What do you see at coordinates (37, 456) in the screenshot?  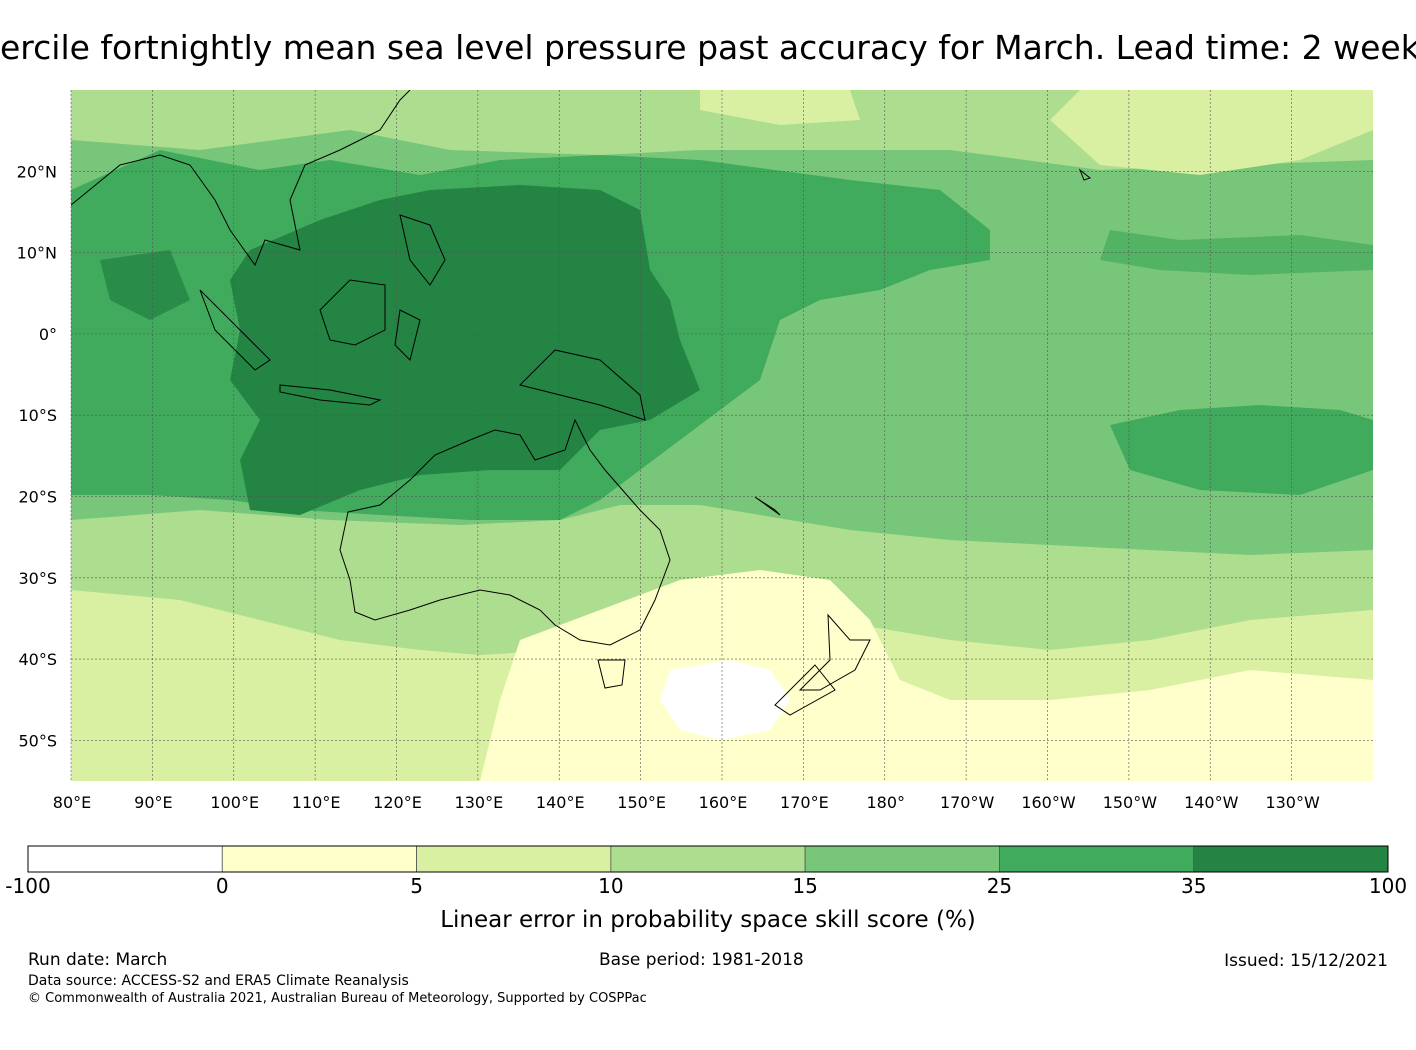 I see `latitude-labels: 20°N 10°N 0° 10°S 20°S 30°S 40°S 50°S` at bounding box center [37, 456].